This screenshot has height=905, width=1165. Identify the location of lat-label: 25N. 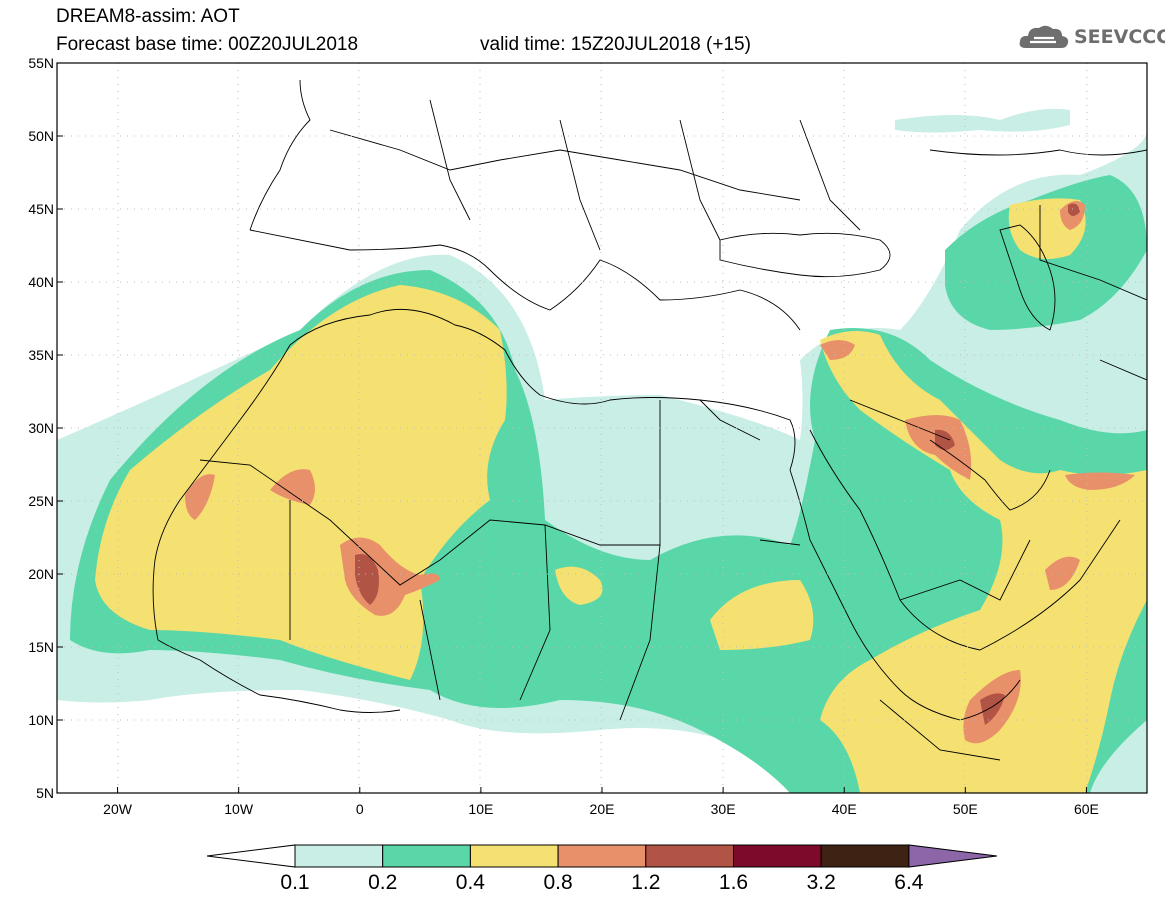
(41, 501).